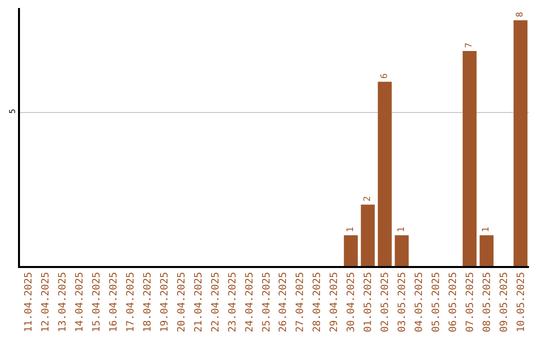 The height and width of the screenshot is (340, 540). What do you see at coordinates (29, 302) in the screenshot?
I see `x-tick-label: 11.04.2025` at bounding box center [29, 302].